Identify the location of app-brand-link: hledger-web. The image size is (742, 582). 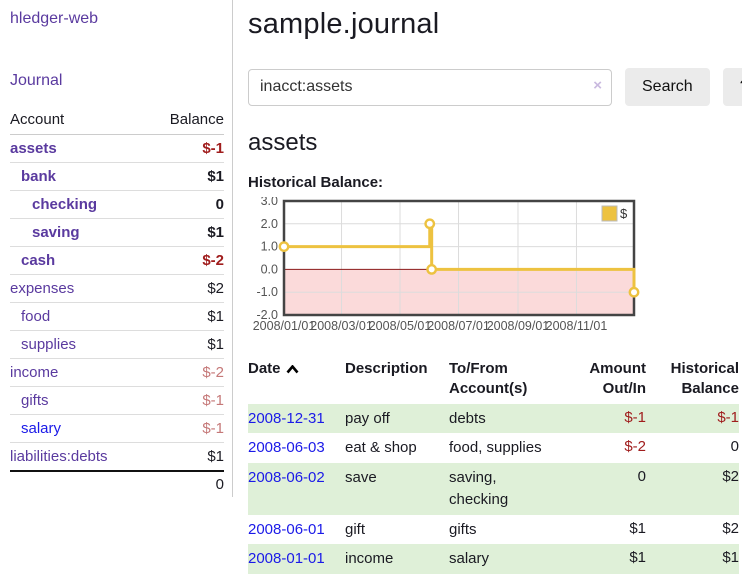
(54, 18).